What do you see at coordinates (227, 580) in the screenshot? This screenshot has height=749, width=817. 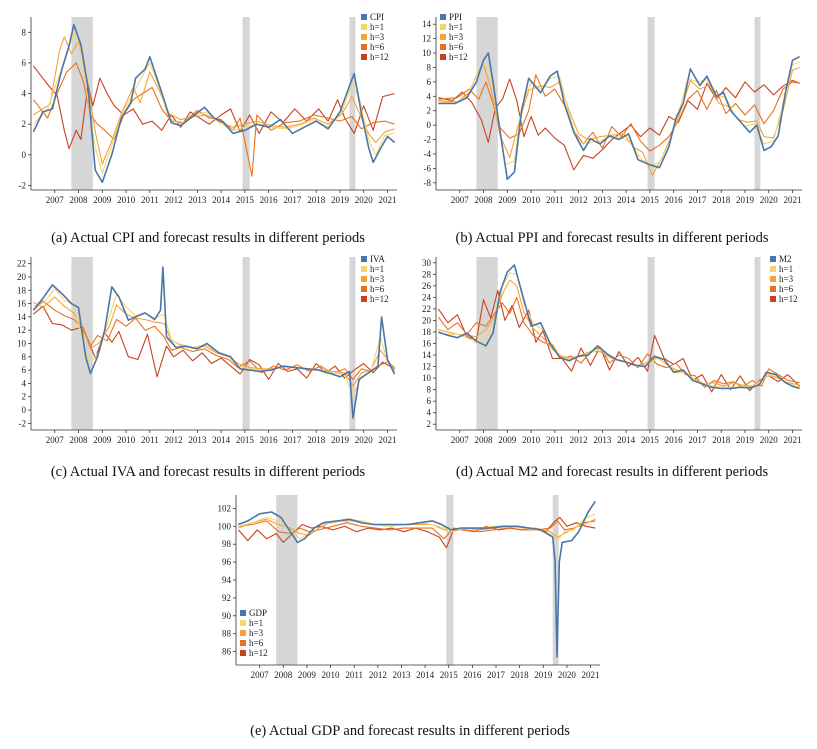 I see `y-tick-label: 94` at bounding box center [227, 580].